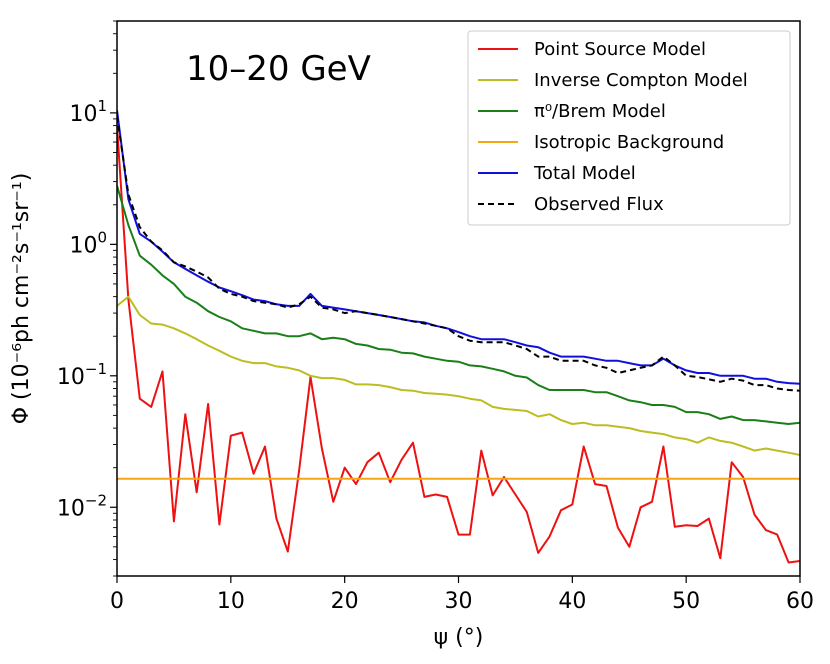 This screenshot has height=664, width=830. Describe the element at coordinates (600, 111) in the screenshot. I see `legend-label-2: π⁰/Brem Model` at that location.